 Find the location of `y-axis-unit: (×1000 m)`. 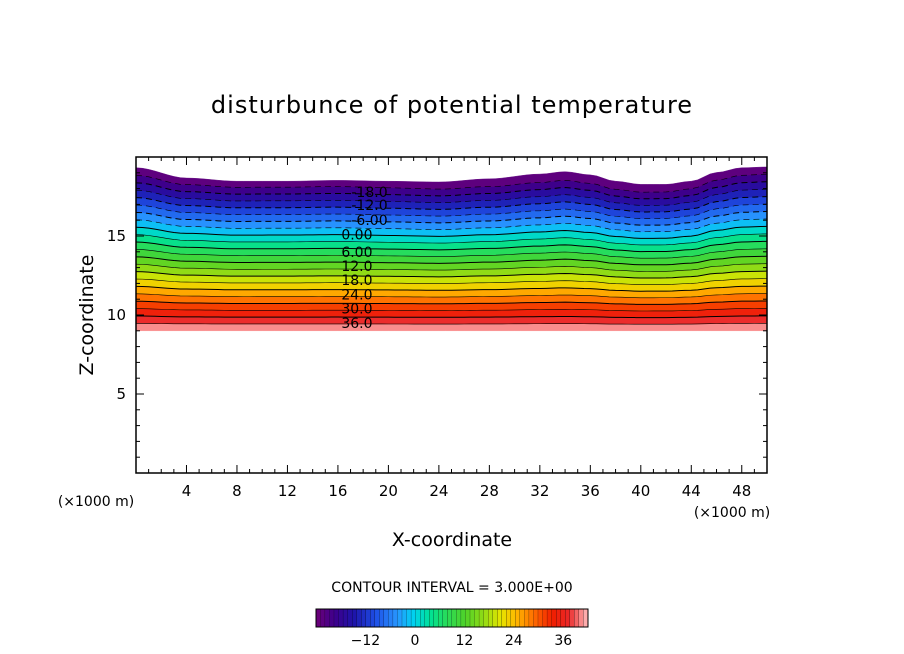

y-axis-unit: (×1000 m) is located at coordinates (96, 502).